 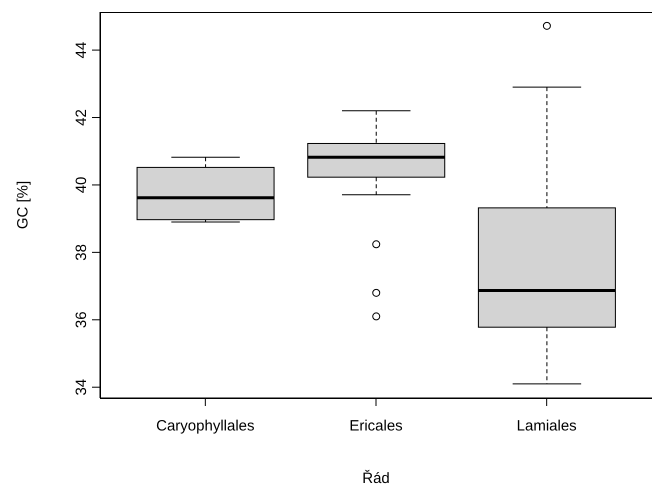 I want to click on x-tick-label: Lamiales, so click(x=546, y=426).